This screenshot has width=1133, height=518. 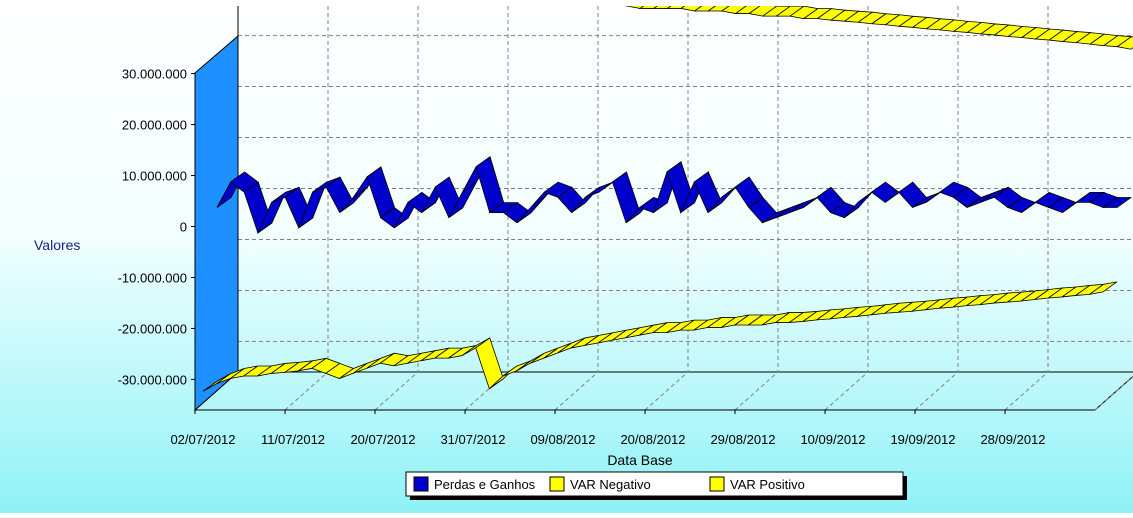 What do you see at coordinates (1012, 439) in the screenshot?
I see `x-tick-label: 28/09/2012` at bounding box center [1012, 439].